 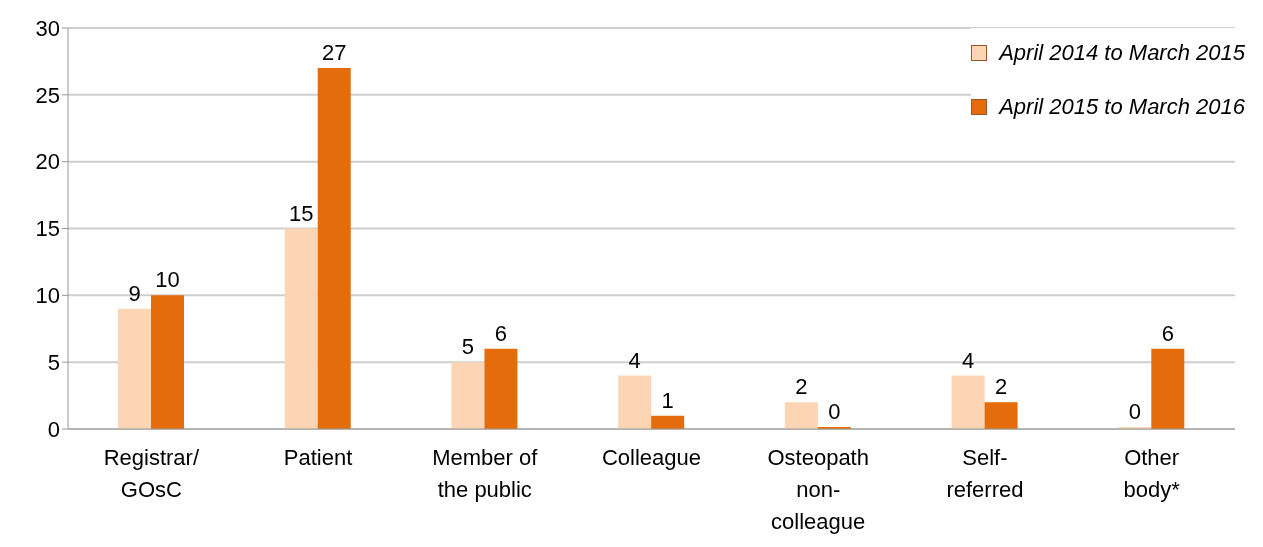 I want to click on x-tick-label: Colleague, so click(x=651, y=457).